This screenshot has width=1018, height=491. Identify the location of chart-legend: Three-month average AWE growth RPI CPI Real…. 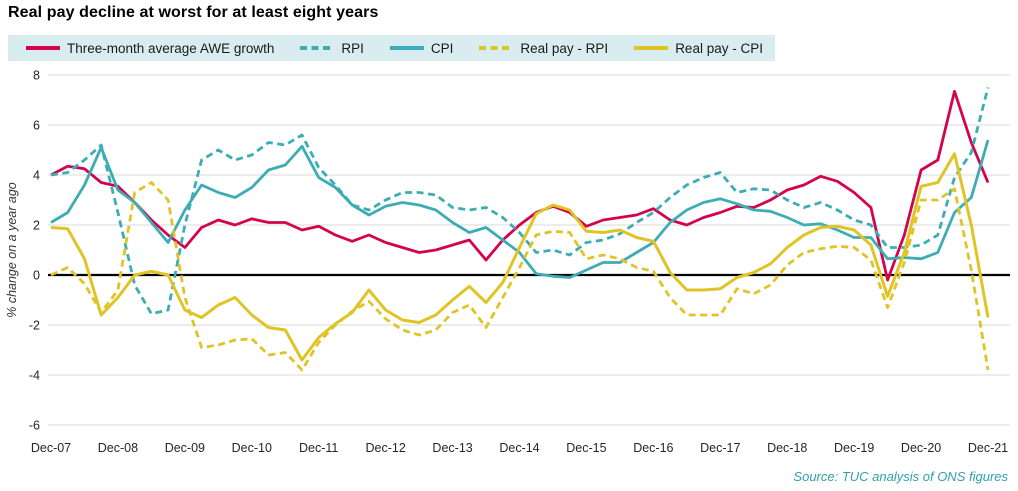
(391, 48).